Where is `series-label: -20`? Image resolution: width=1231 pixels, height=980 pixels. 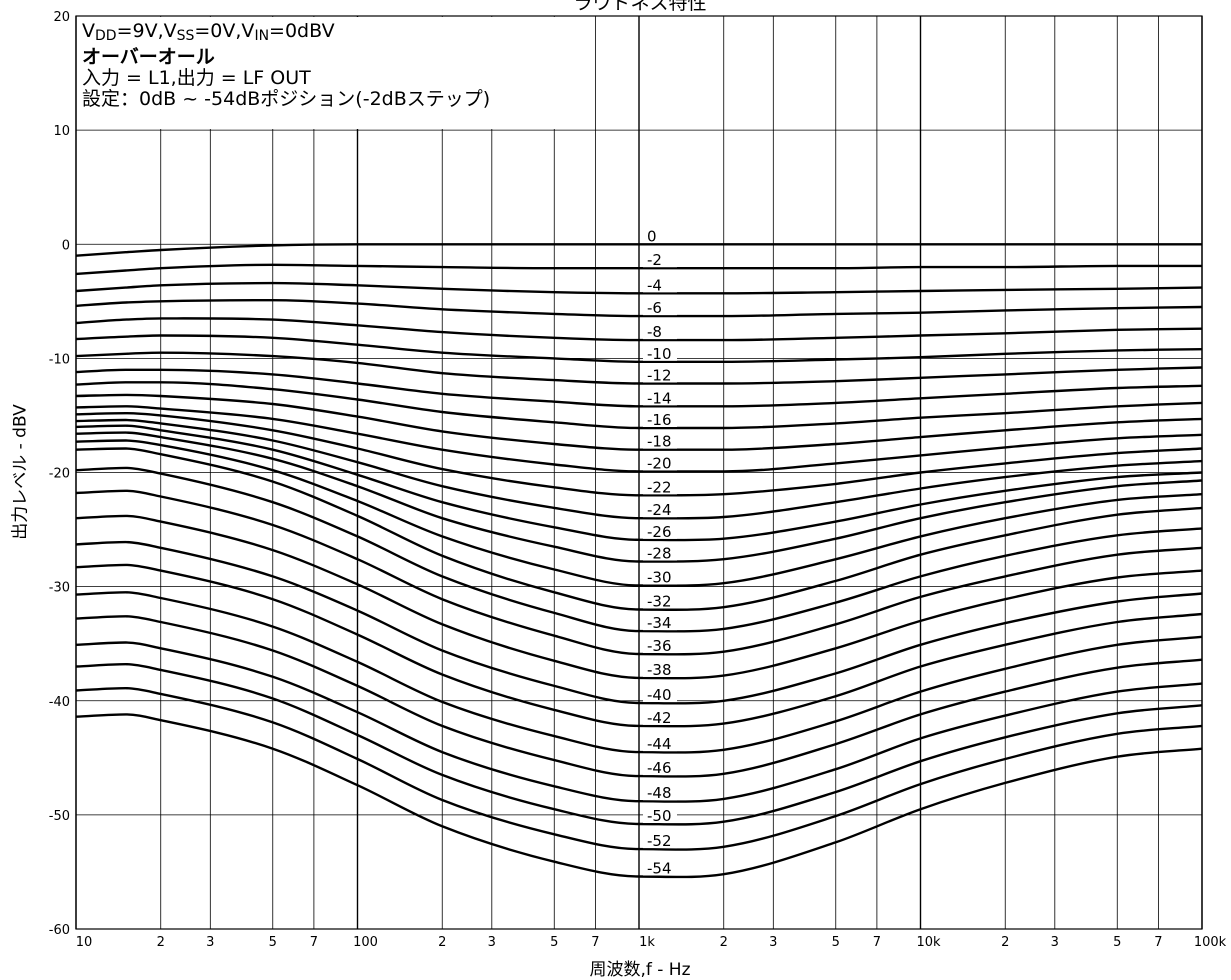 series-label: -20 is located at coordinates (659, 463).